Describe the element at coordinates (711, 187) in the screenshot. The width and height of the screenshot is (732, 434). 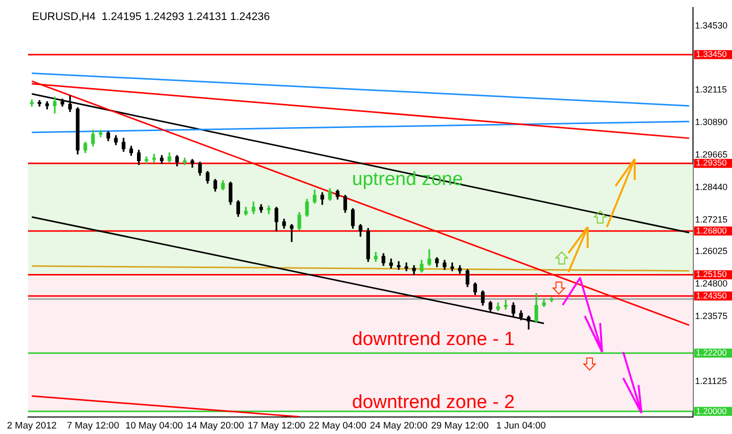
I see `y-tick-label: 1.28440` at that location.